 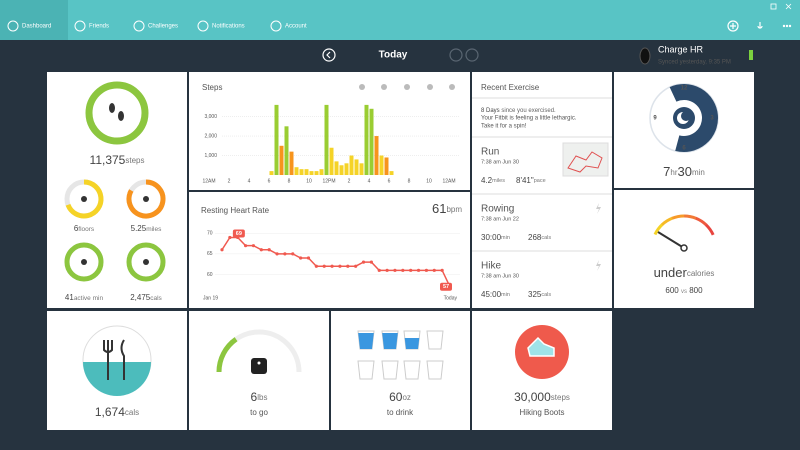 I want to click on nav-item: Friends, so click(x=99, y=27).